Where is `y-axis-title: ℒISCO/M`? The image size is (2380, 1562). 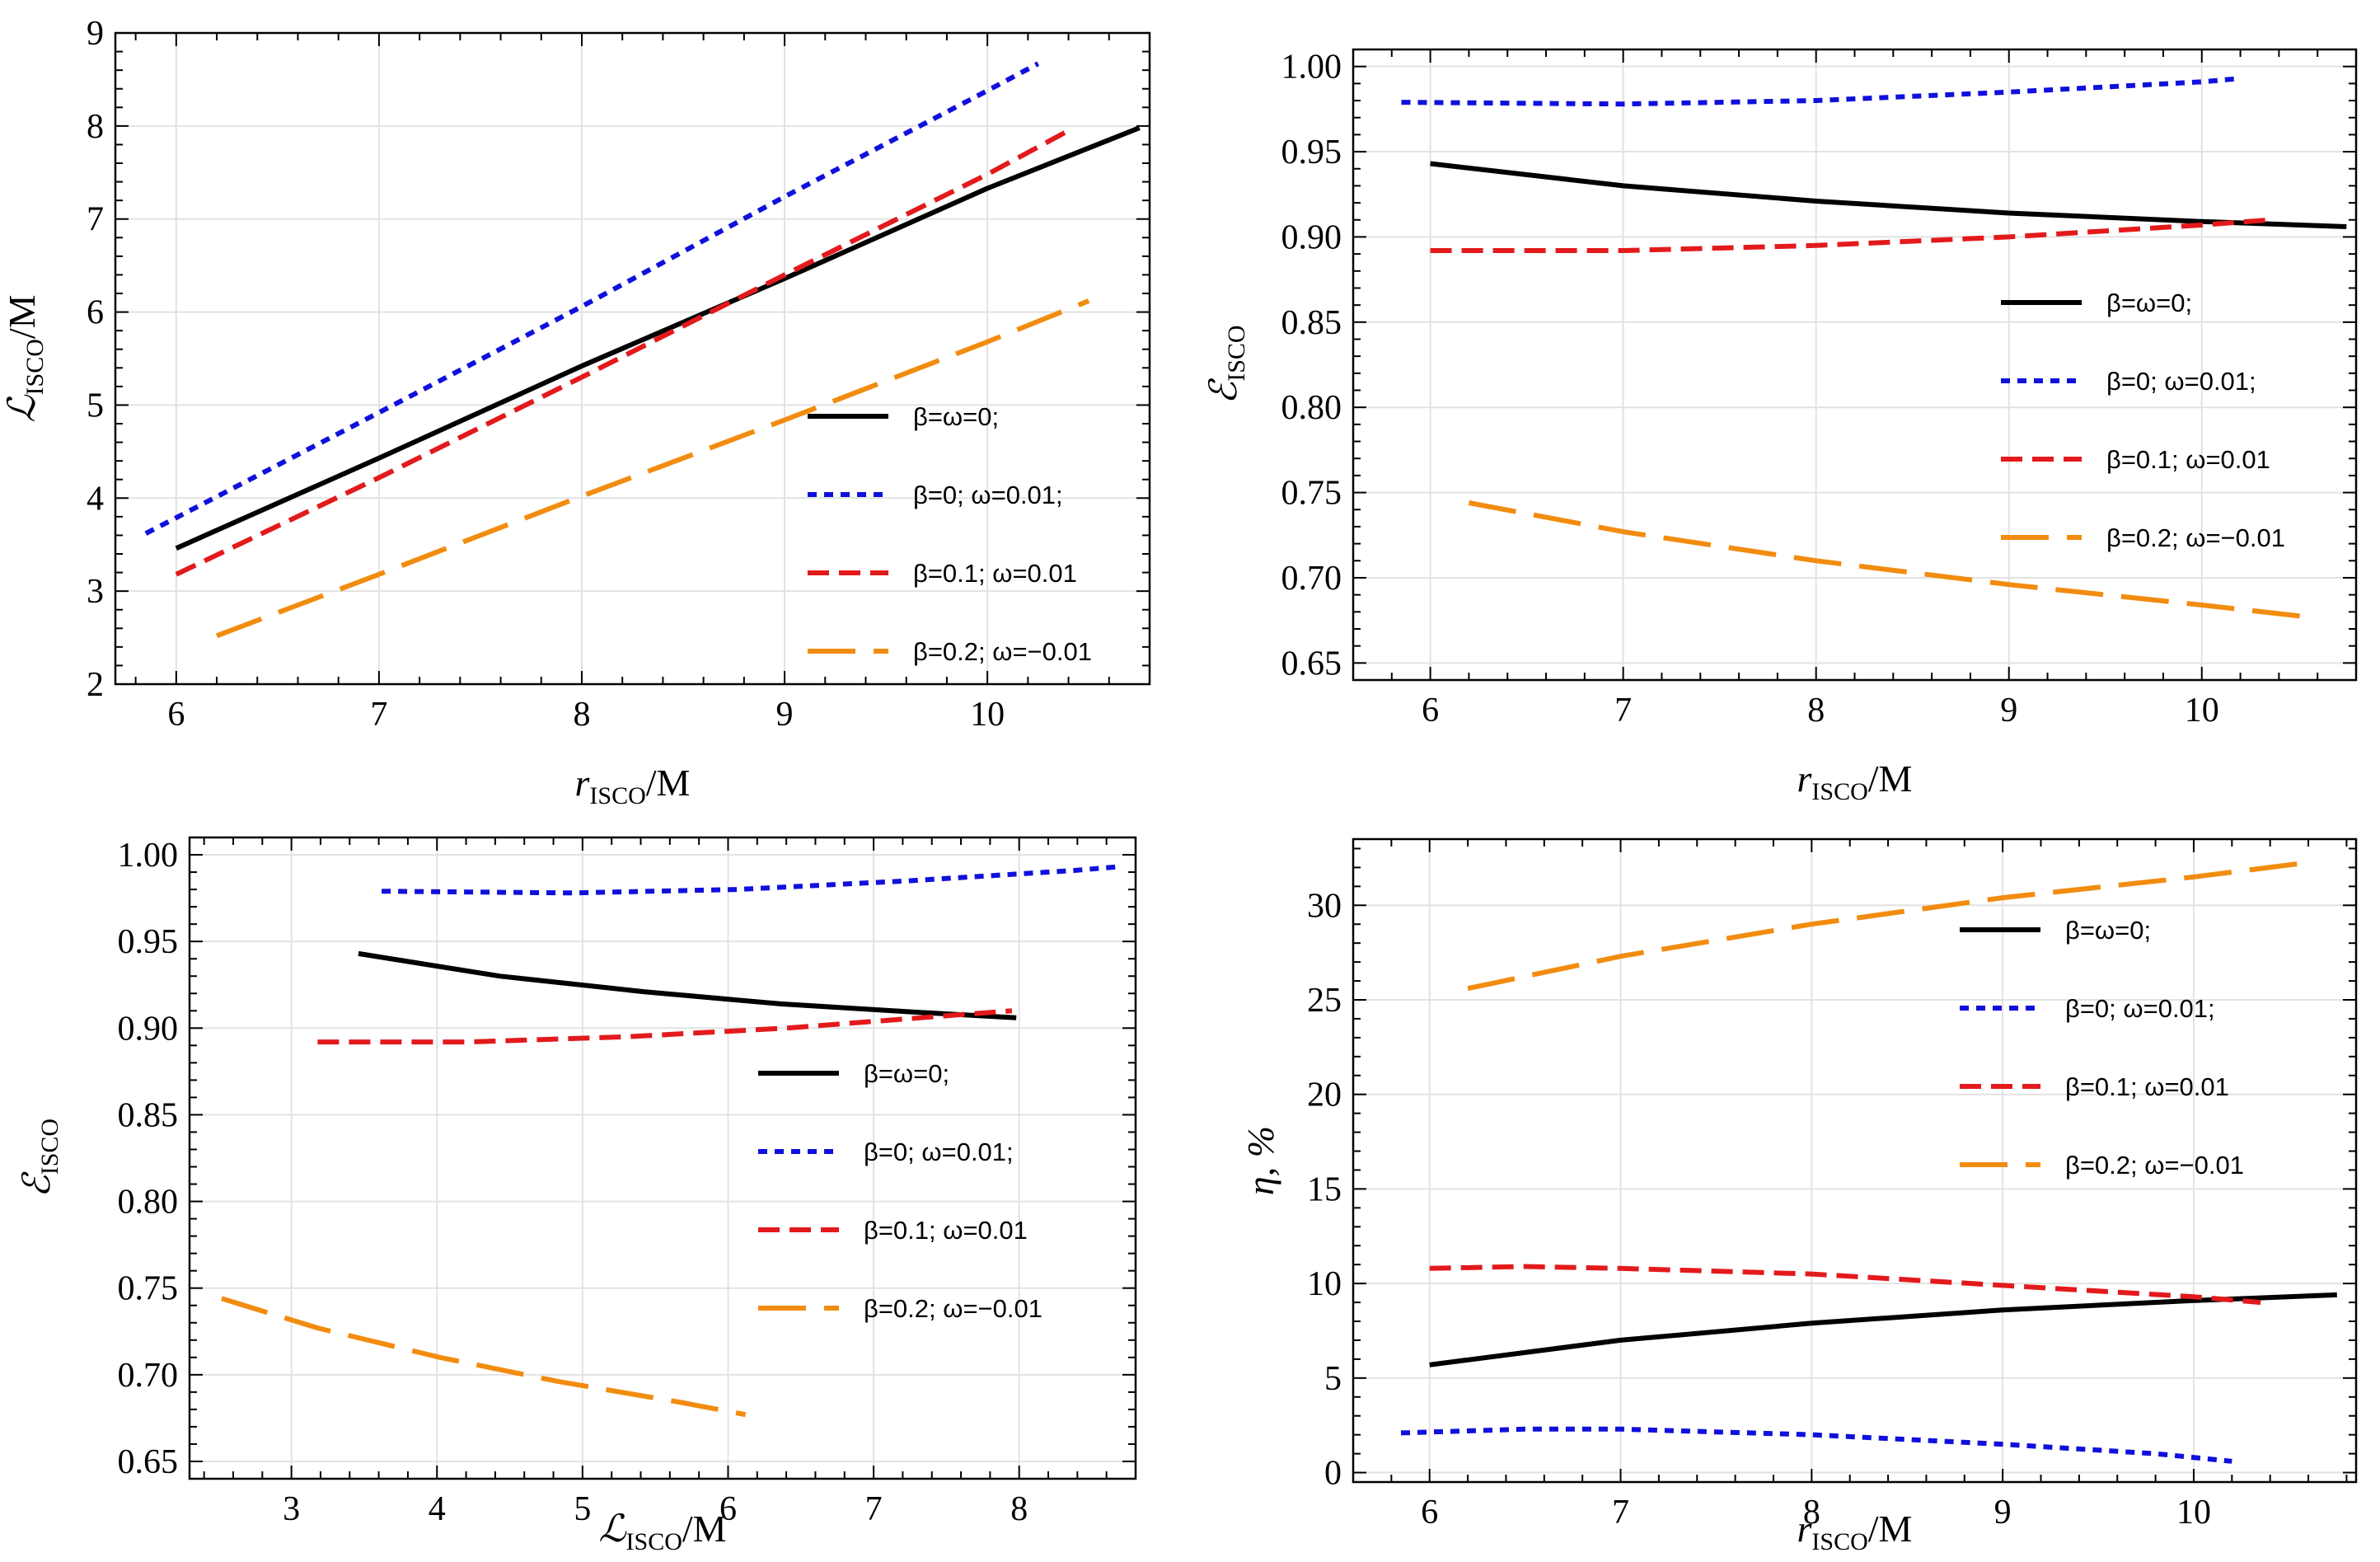 y-axis-title: ℒISCO/M is located at coordinates (25, 358).